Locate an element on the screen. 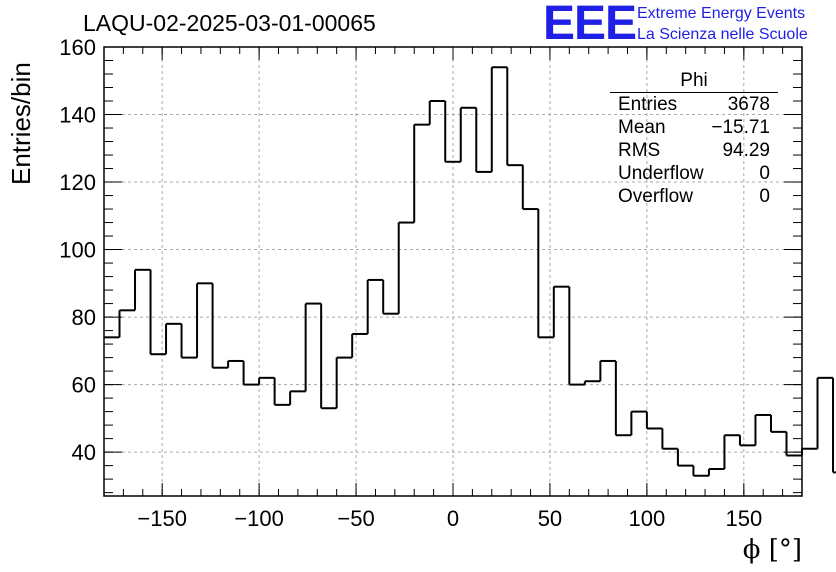 The height and width of the screenshot is (572, 836). stats-row-rms: RMS 94.29 is located at coordinates (694, 150).